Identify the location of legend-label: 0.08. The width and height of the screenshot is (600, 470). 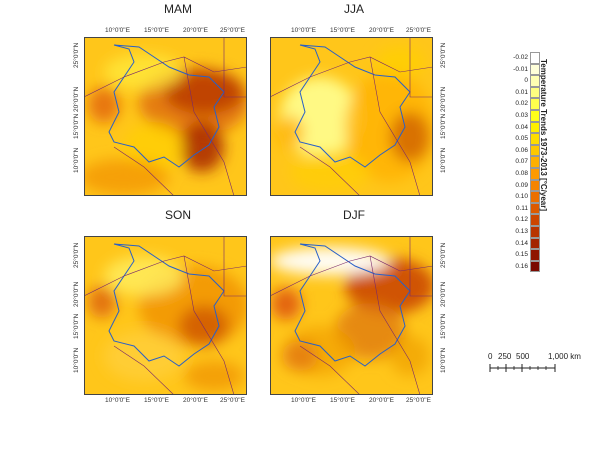
(521, 173).